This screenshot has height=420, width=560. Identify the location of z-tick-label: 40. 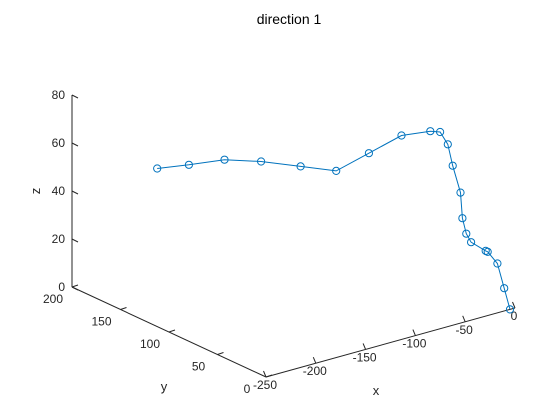
(59, 191).